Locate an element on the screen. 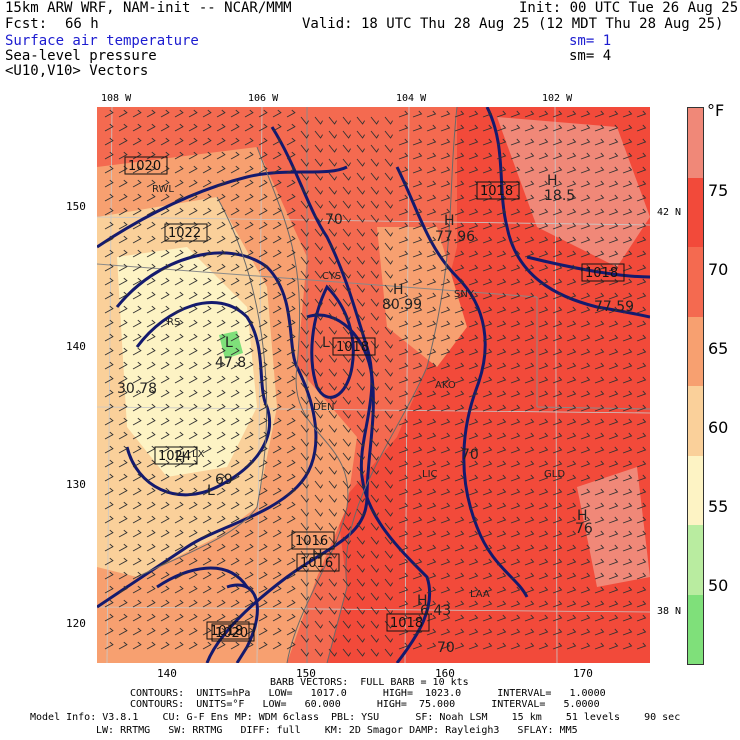 This screenshot has width=740, height=740. high-marker: H is located at coordinates (422, 601).